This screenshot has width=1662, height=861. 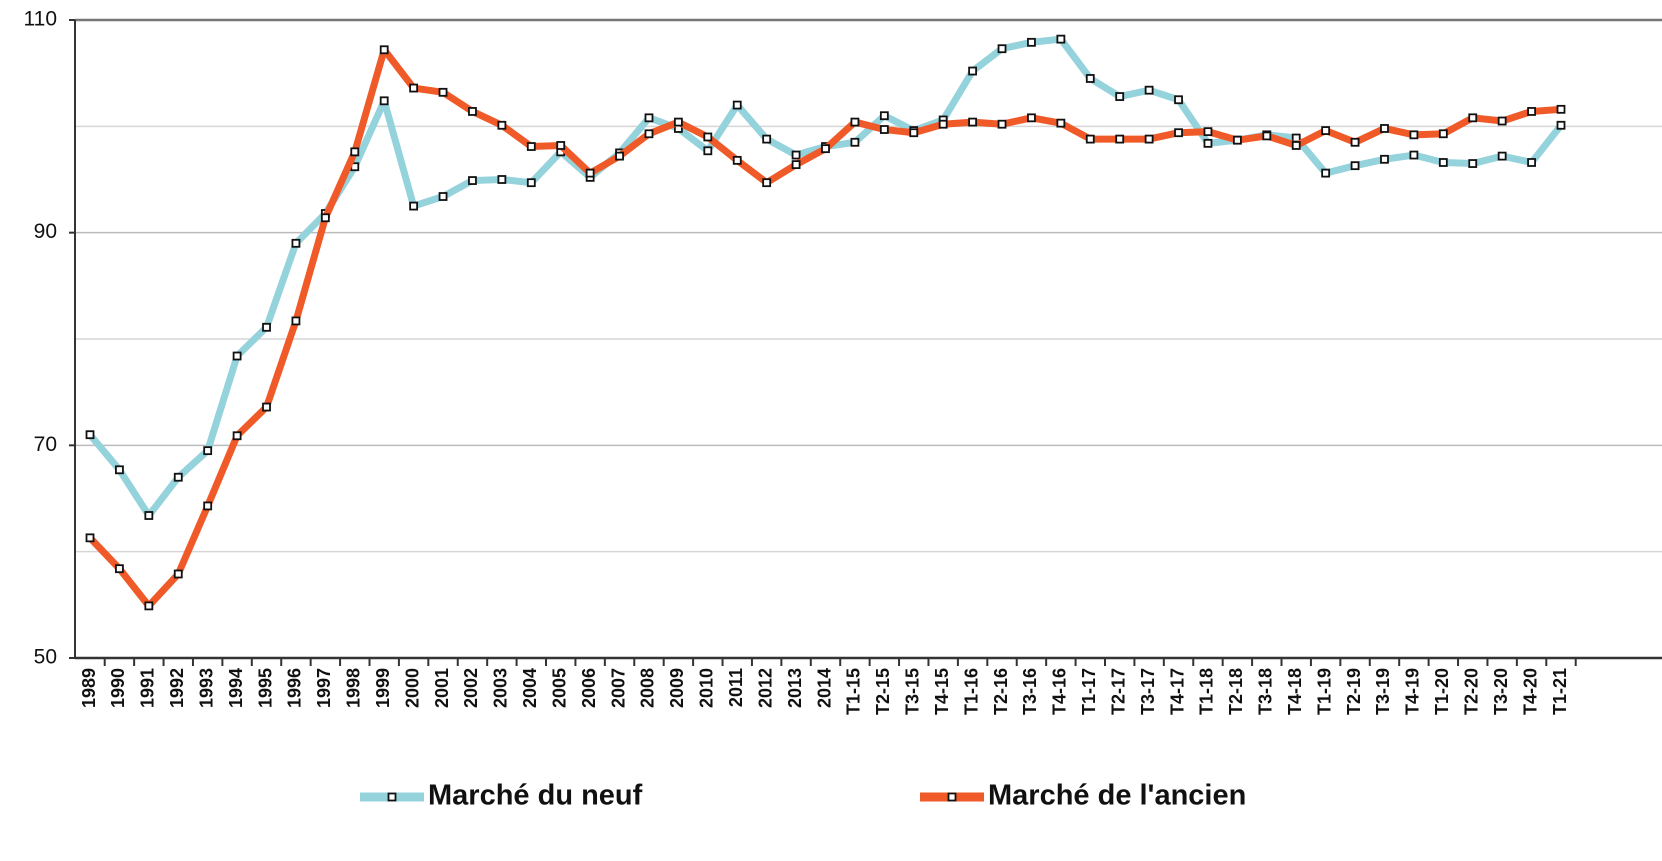 I want to click on x-tick-label: T4-15, so click(x=942, y=691).